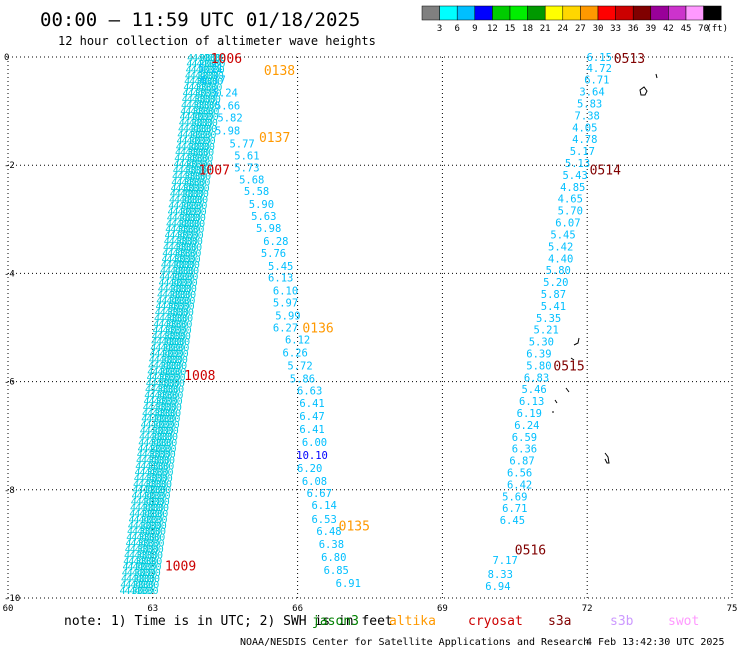  I want to click on altika-swh-label: 5.72, so click(299, 366).